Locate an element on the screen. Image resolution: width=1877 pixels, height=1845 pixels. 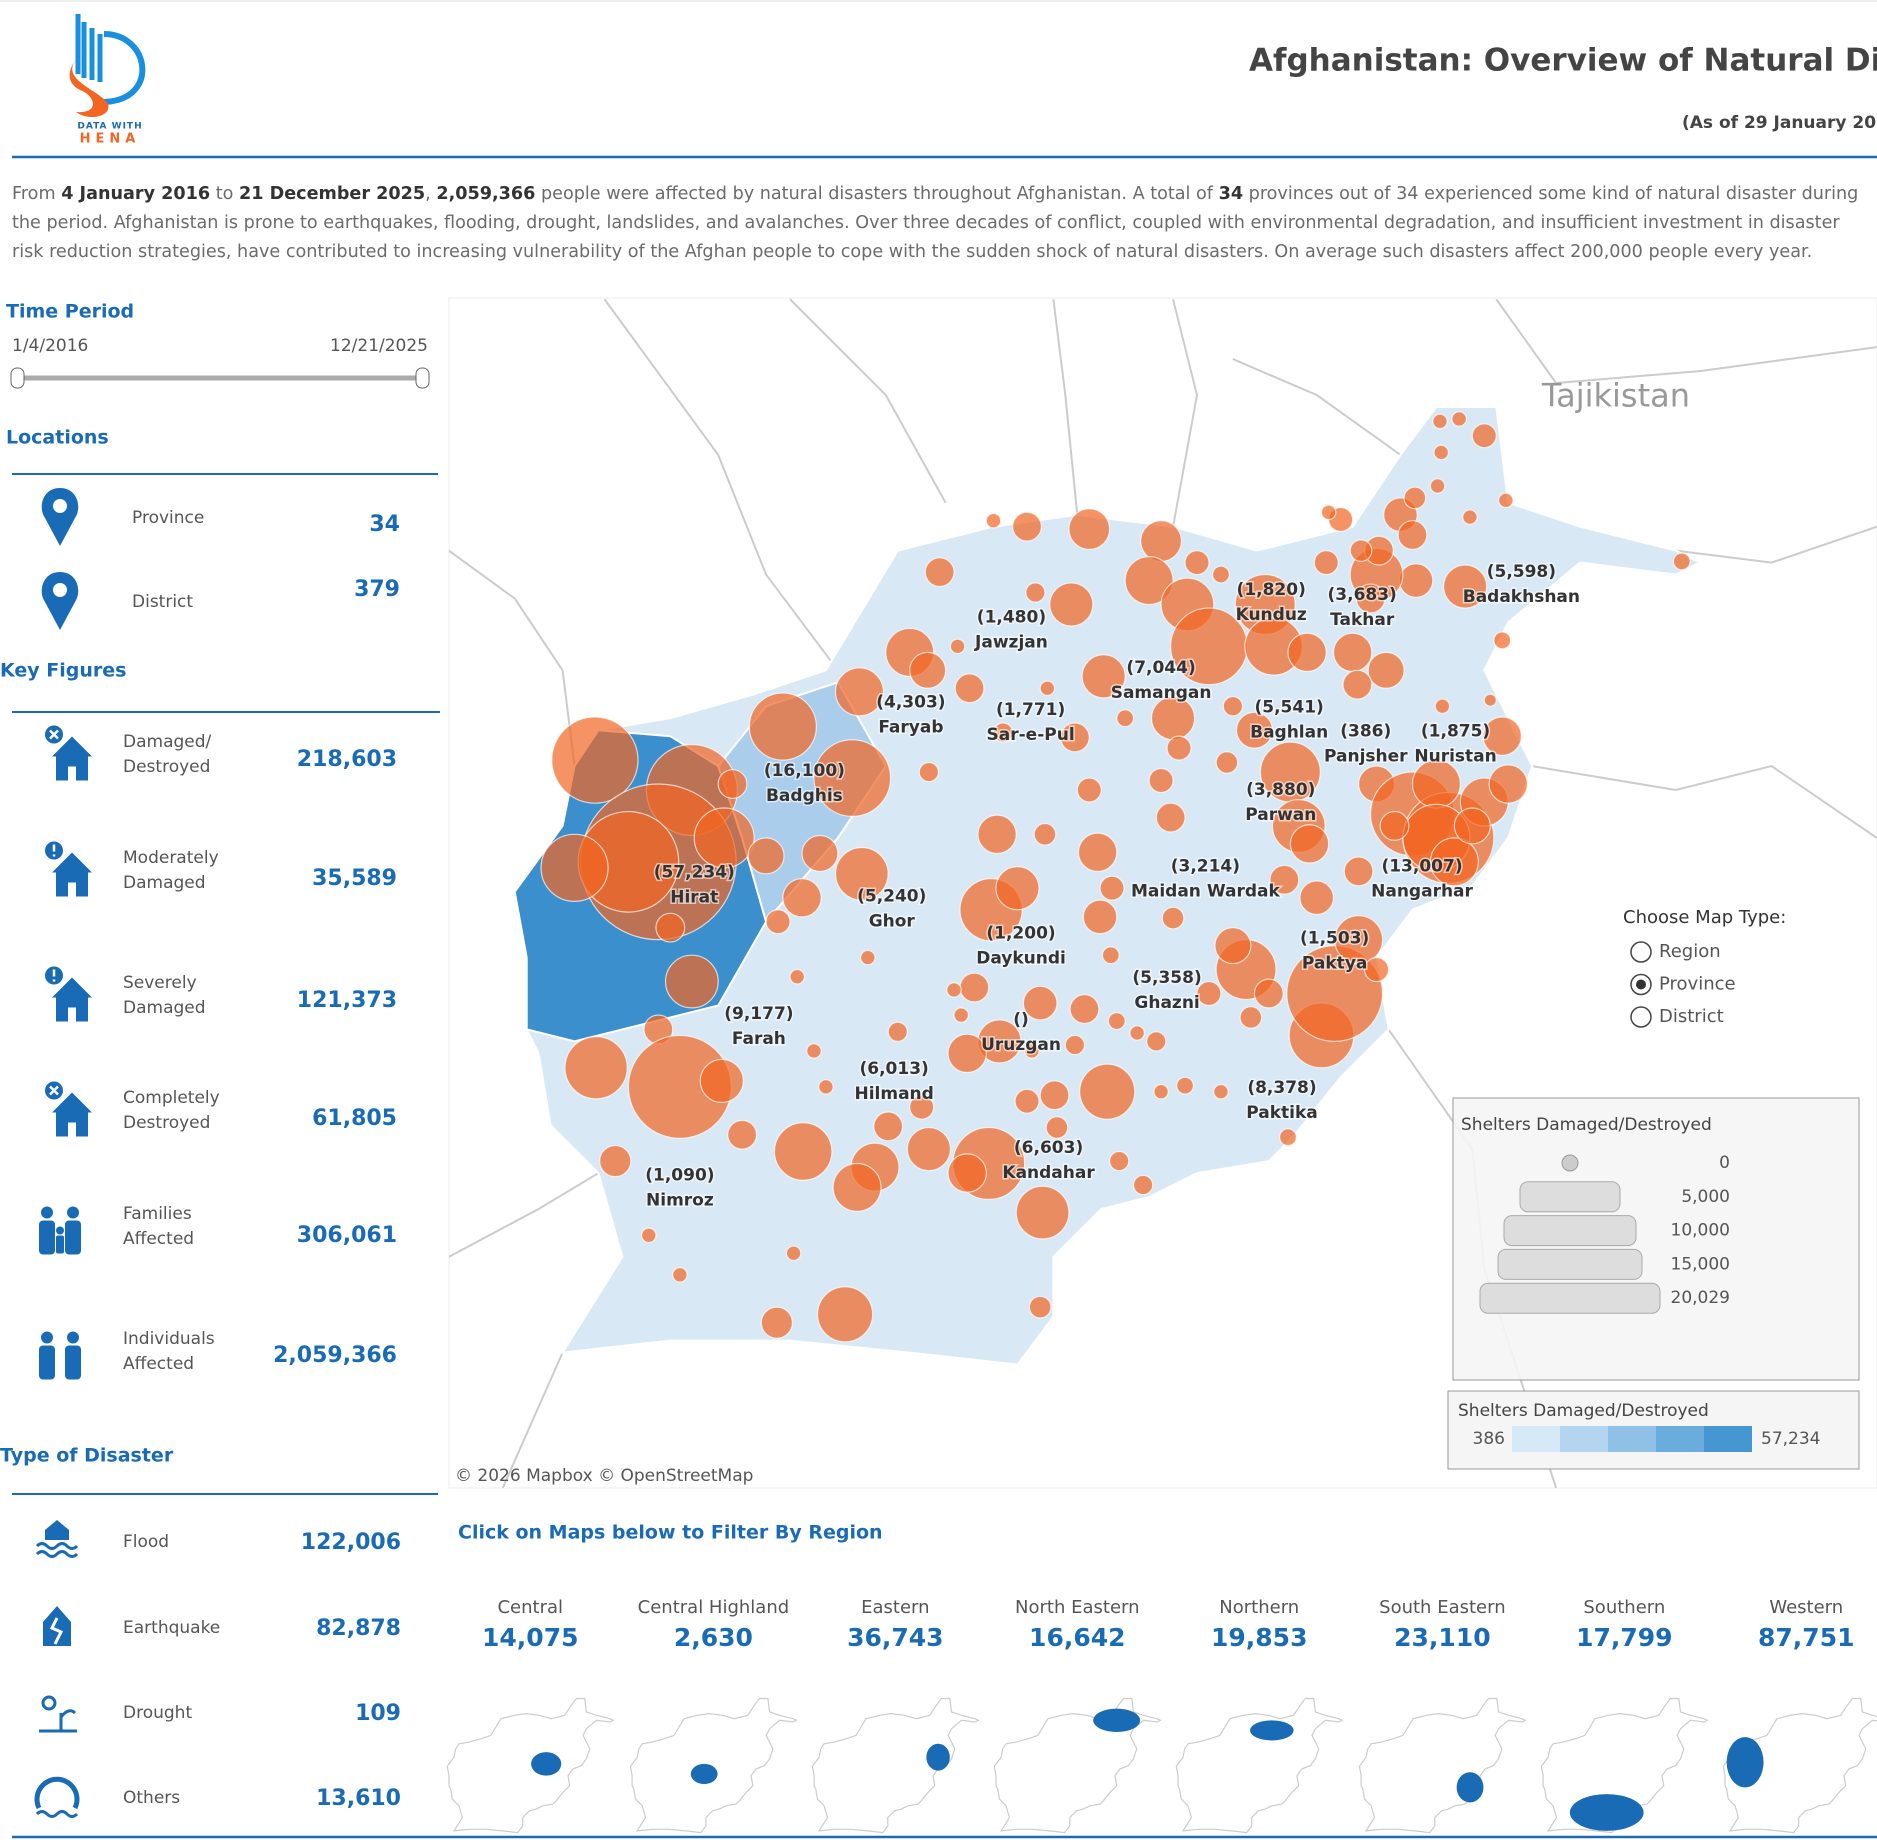
figure-label: Severely is located at coordinates (160, 983).